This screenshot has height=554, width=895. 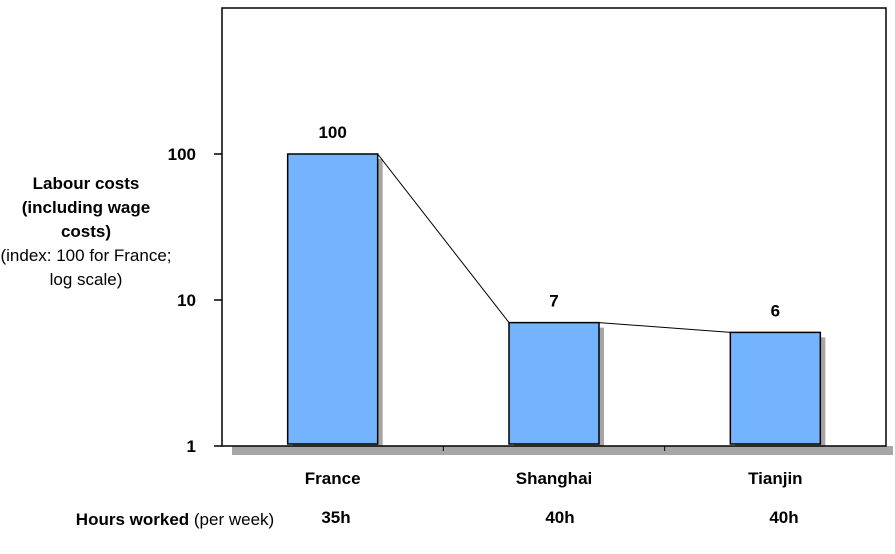 What do you see at coordinates (560, 517) in the screenshot?
I see `hours-value-shanghai: 40h` at bounding box center [560, 517].